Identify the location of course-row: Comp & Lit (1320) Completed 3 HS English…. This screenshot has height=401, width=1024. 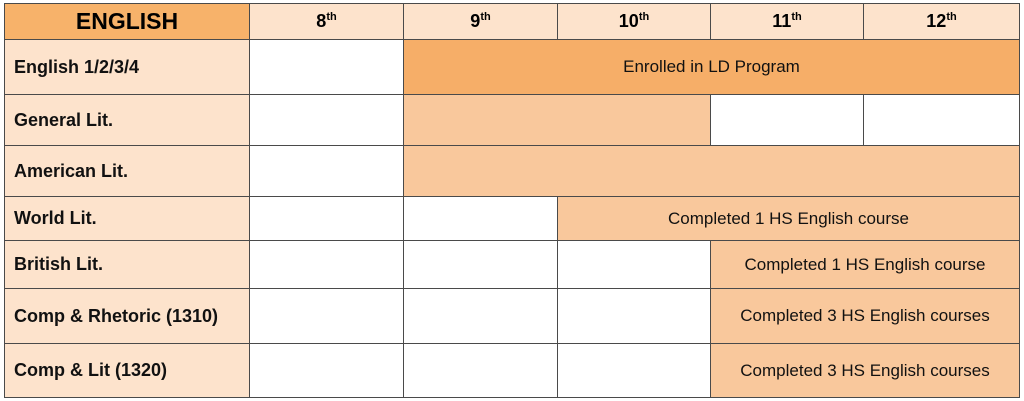
(512, 370).